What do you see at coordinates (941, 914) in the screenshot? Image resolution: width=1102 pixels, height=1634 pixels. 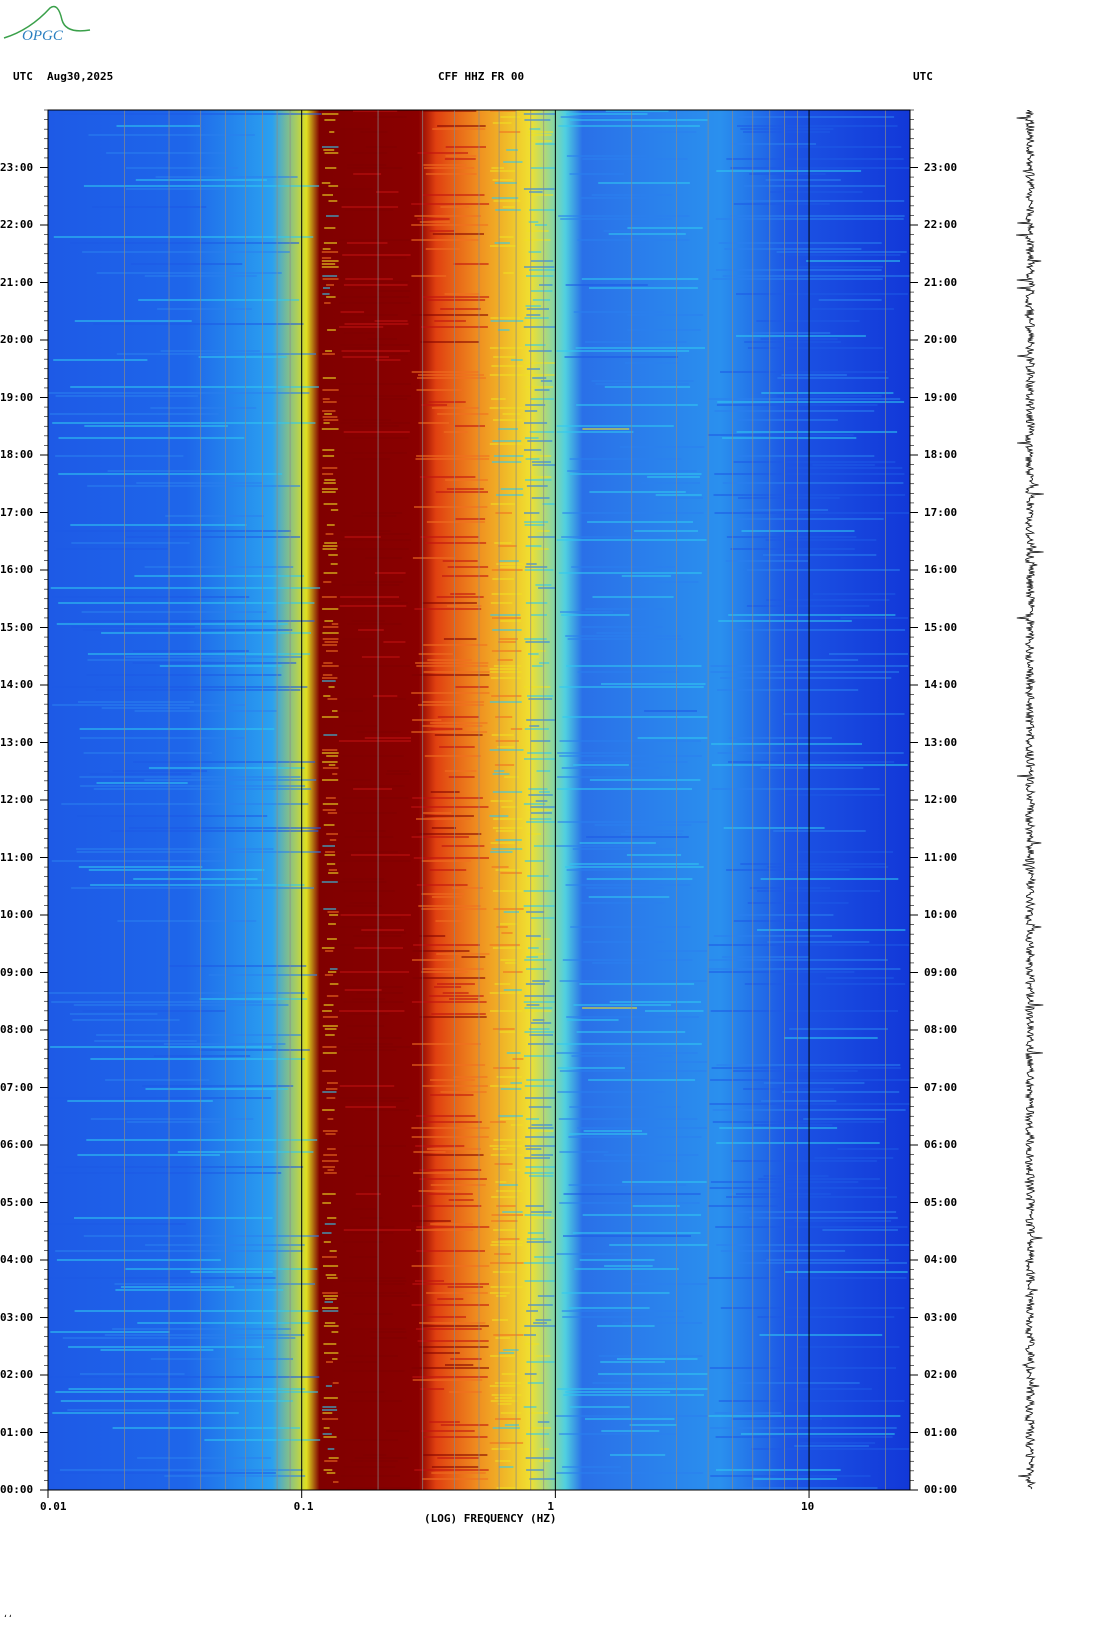 I see `y-tick-label: 10:00` at bounding box center [941, 914].